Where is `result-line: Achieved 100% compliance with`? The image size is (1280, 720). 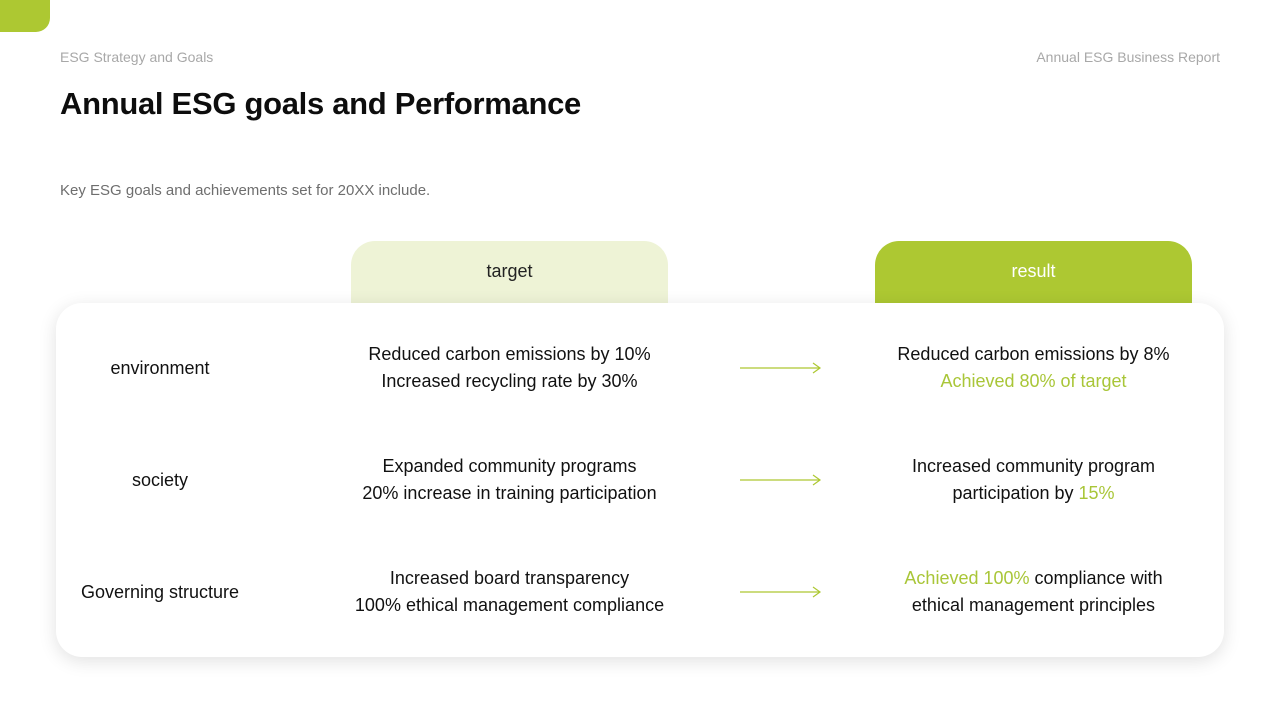 result-line: Achieved 100% compliance with is located at coordinates (1033, 578).